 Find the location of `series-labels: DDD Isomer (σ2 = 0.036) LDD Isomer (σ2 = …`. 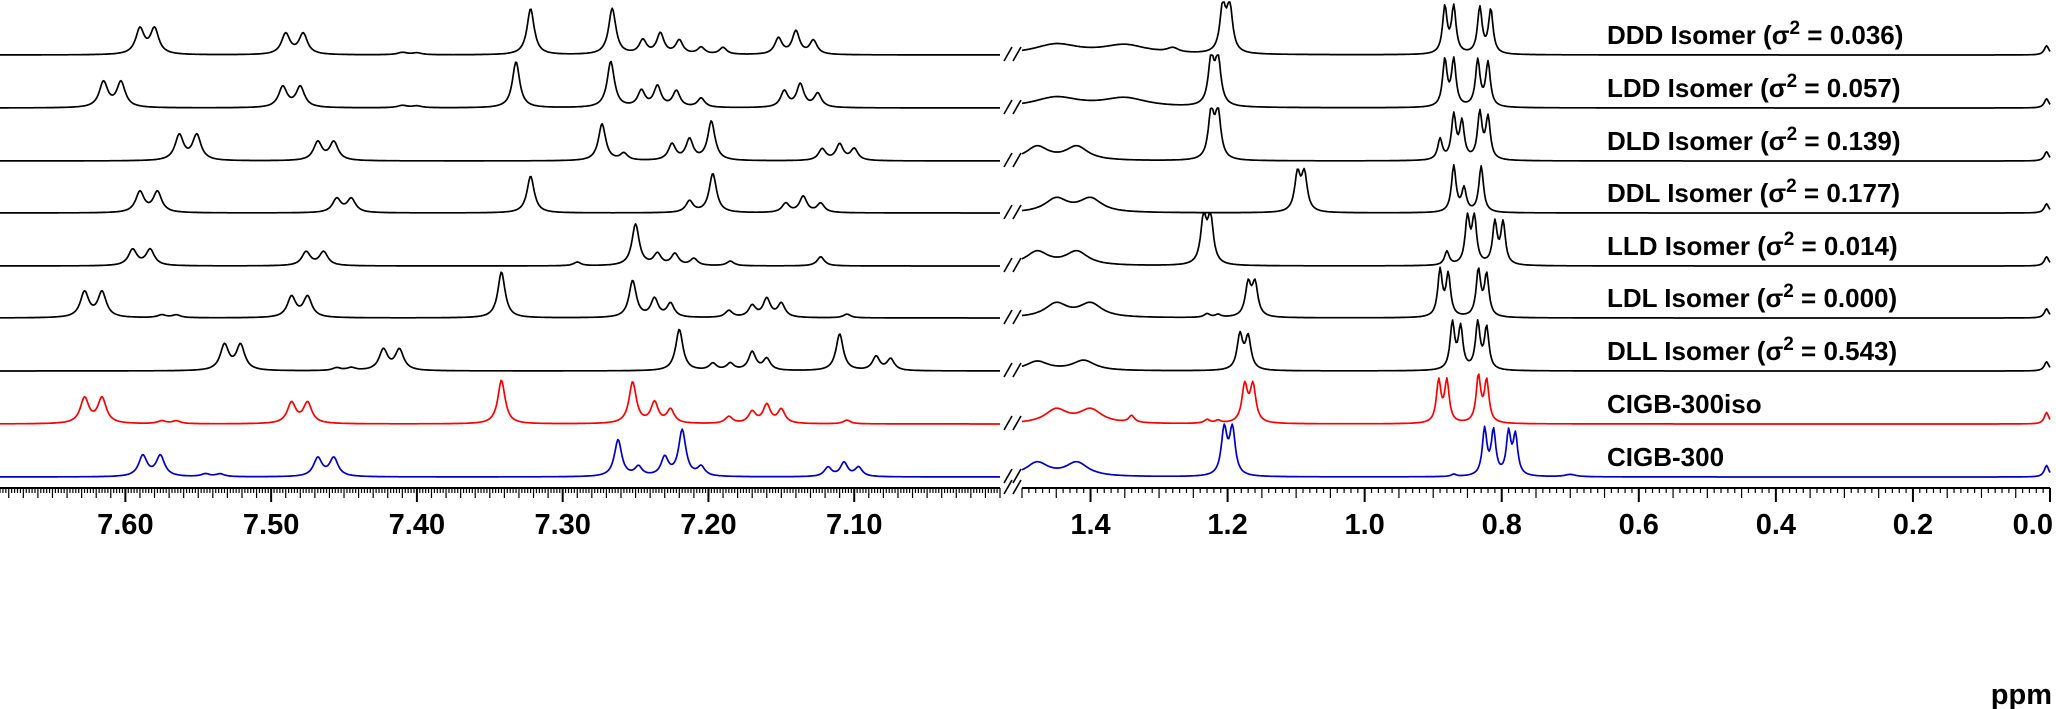

series-labels: DDD Isomer (σ2 = 0.036) LDD Isomer (σ2 = … is located at coordinates (1755, 245).